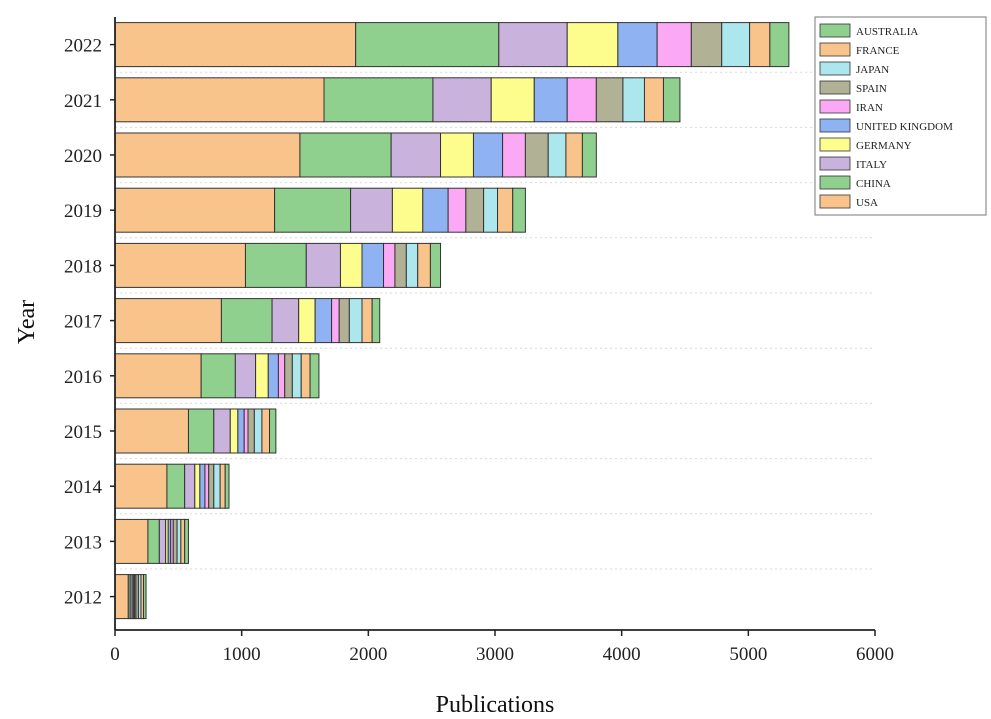  I want to click on y-tick-label: 2014, so click(83, 487).